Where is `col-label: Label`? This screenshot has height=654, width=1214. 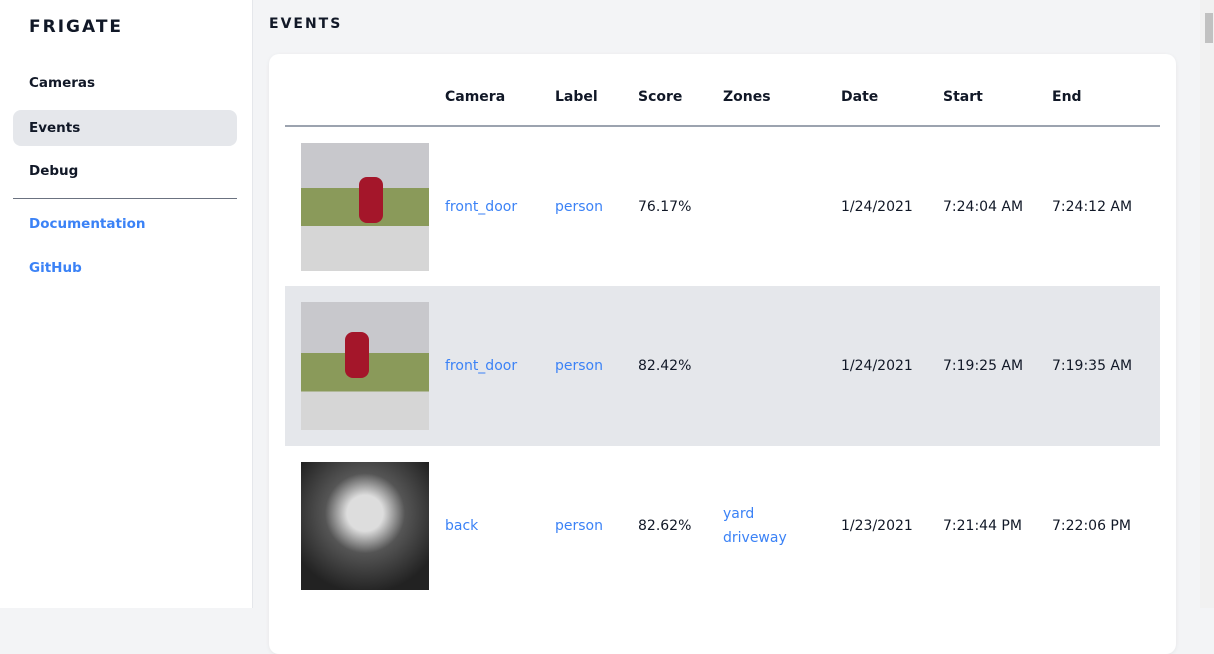
col-label: Label is located at coordinates (596, 90).